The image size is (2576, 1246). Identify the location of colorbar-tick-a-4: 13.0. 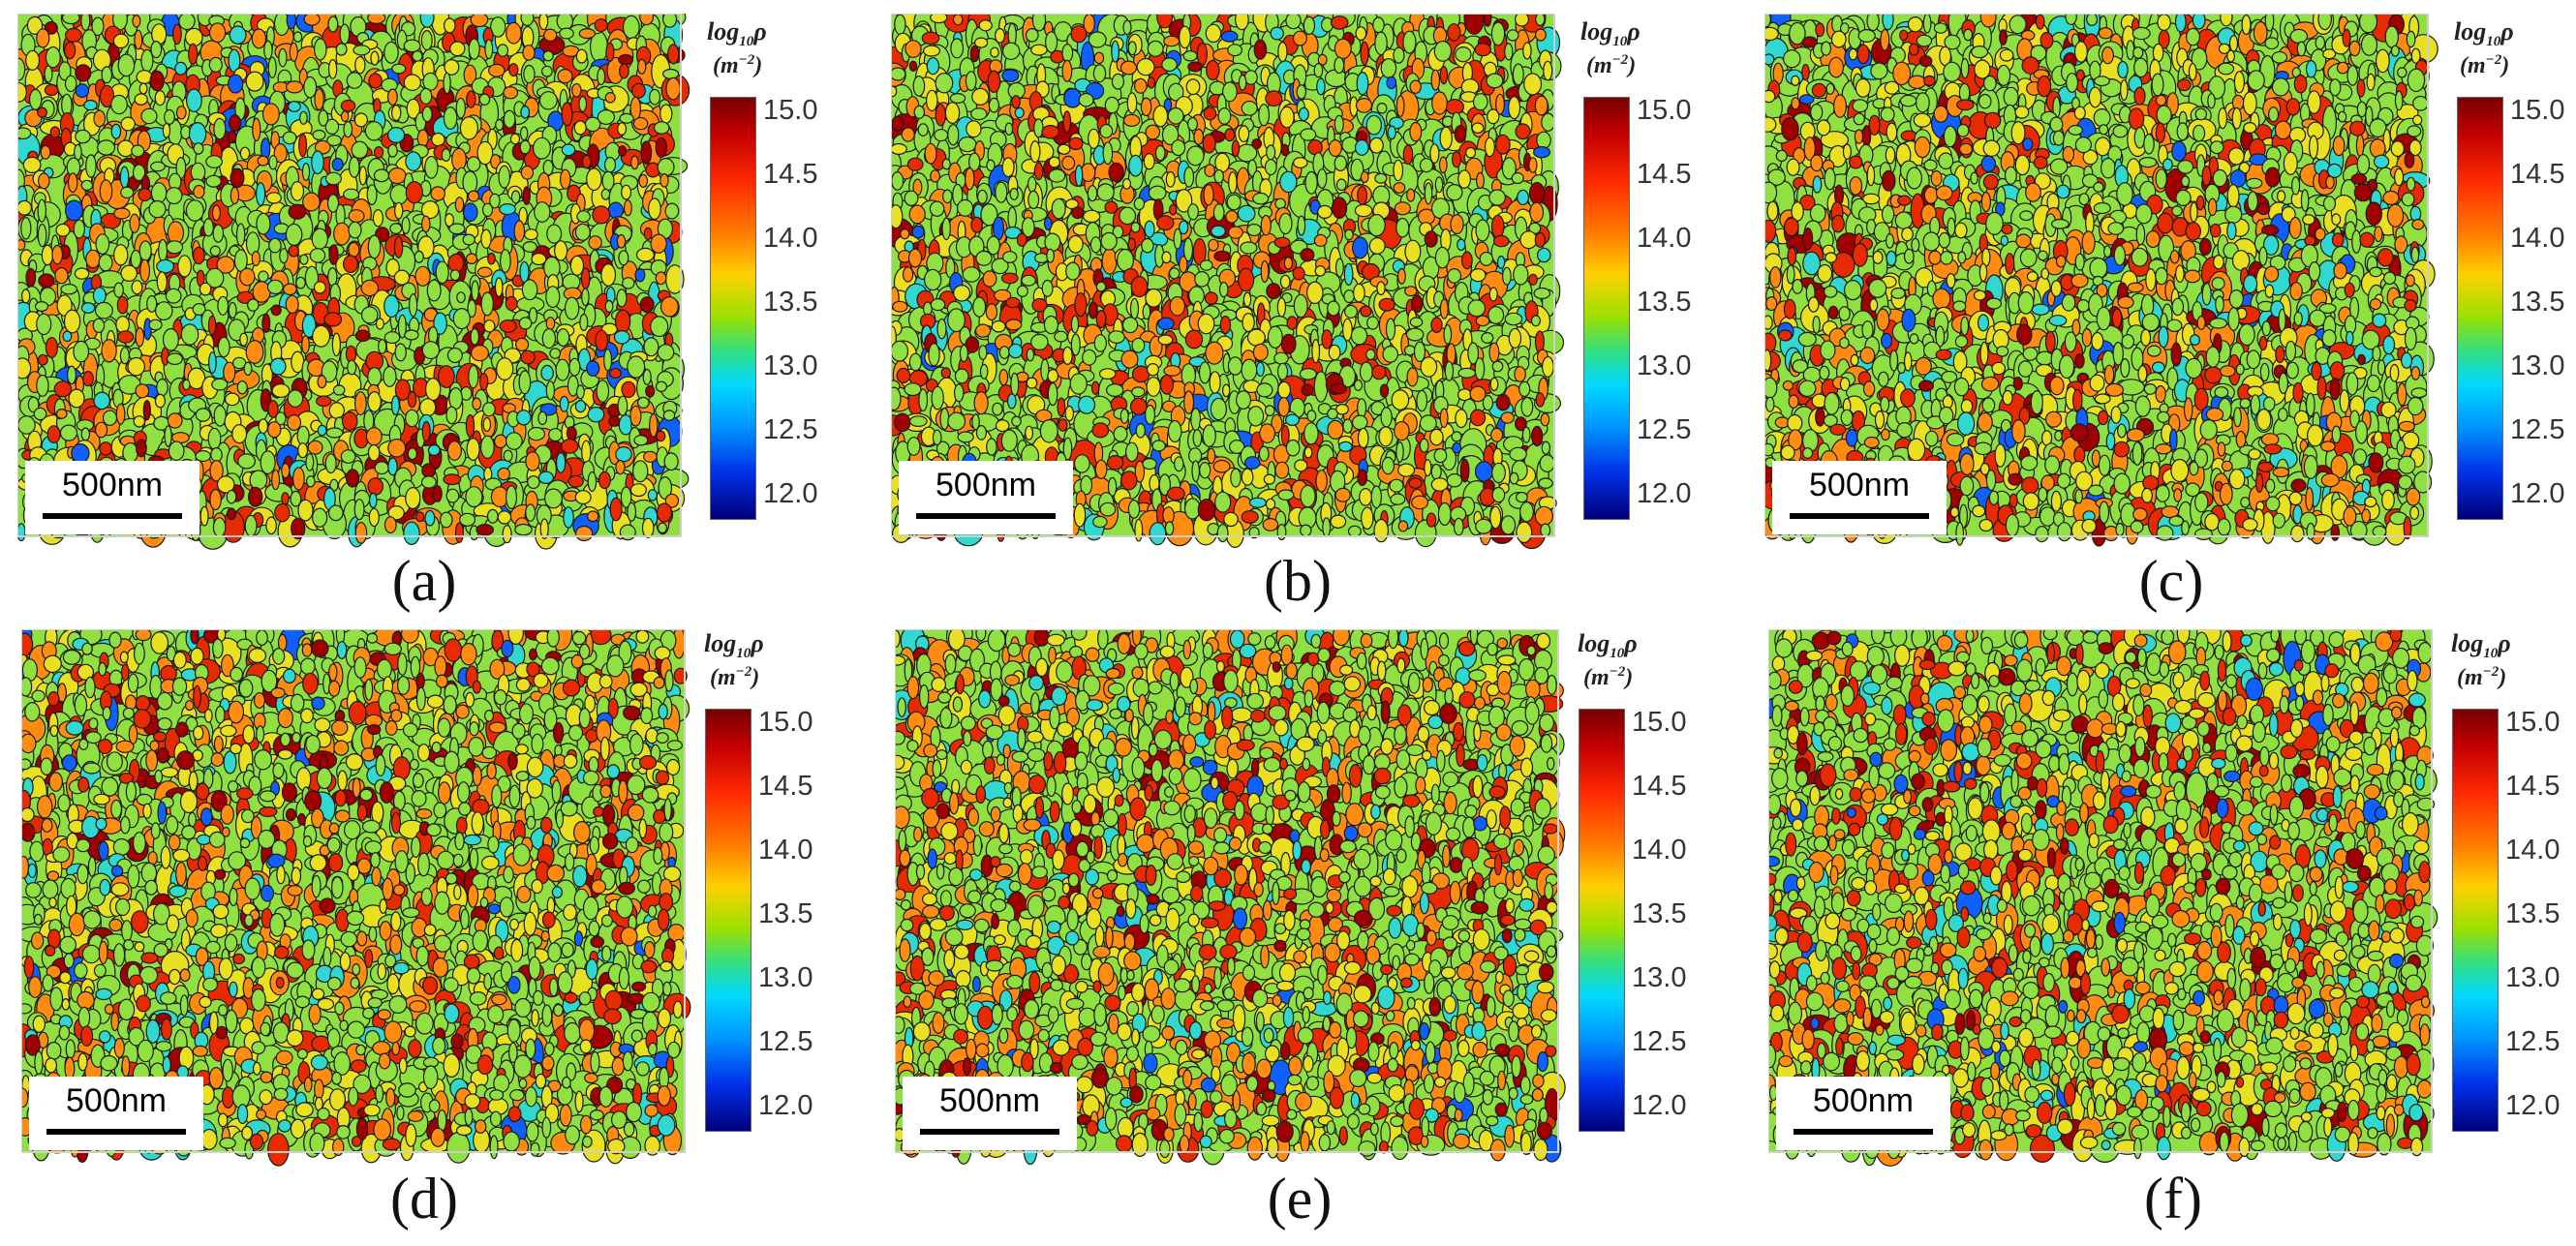
(790, 365).